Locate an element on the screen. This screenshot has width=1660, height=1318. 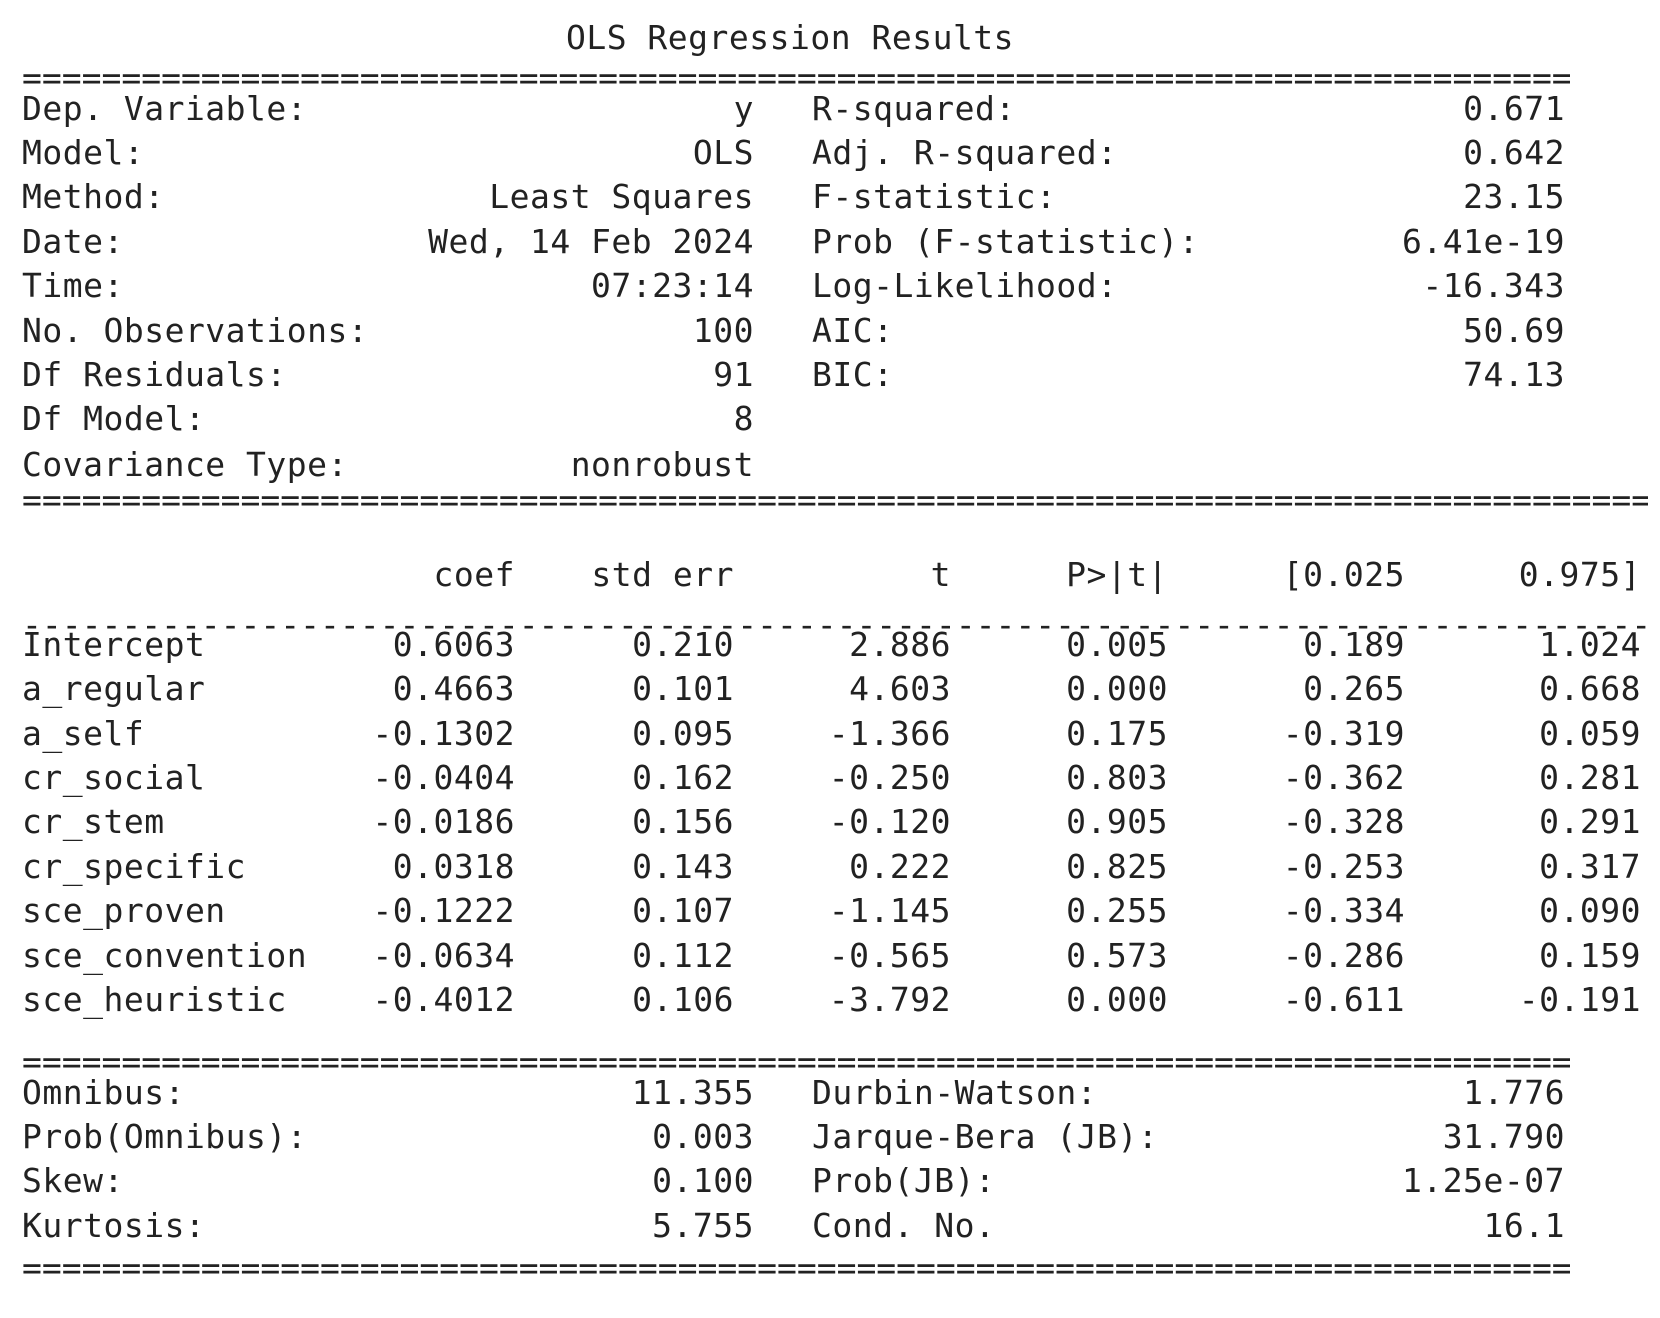
table-cell: 0.101 is located at coordinates (683, 688).